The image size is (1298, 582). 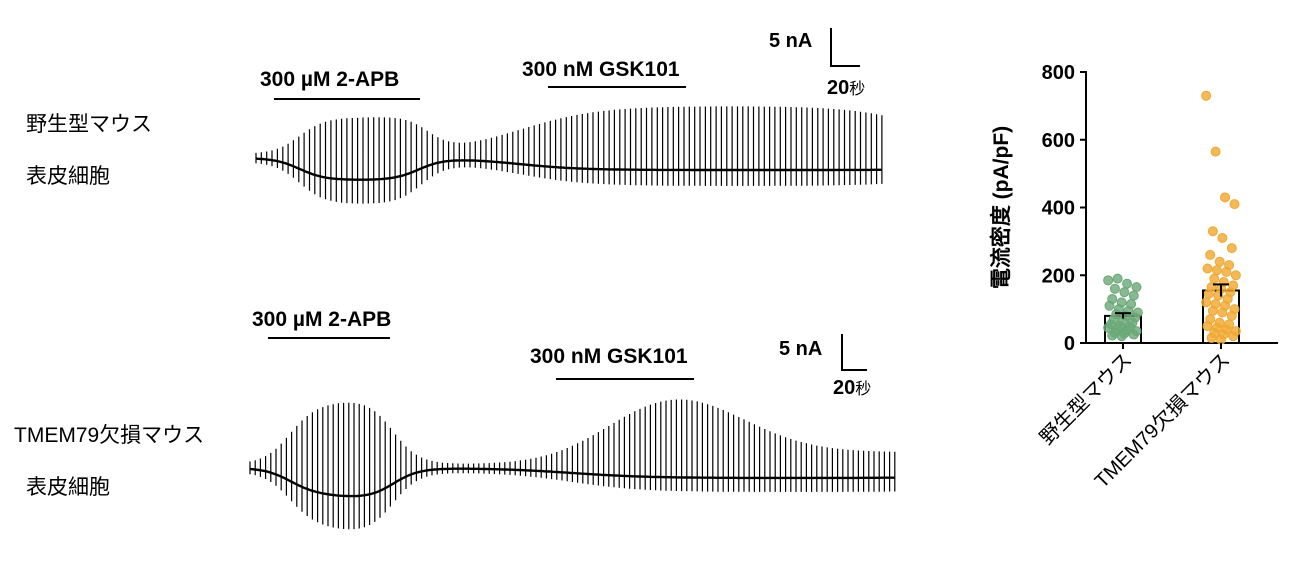 What do you see at coordinates (68, 176) in the screenshot?
I see `trace1-label-line2: 表皮細胞` at bounding box center [68, 176].